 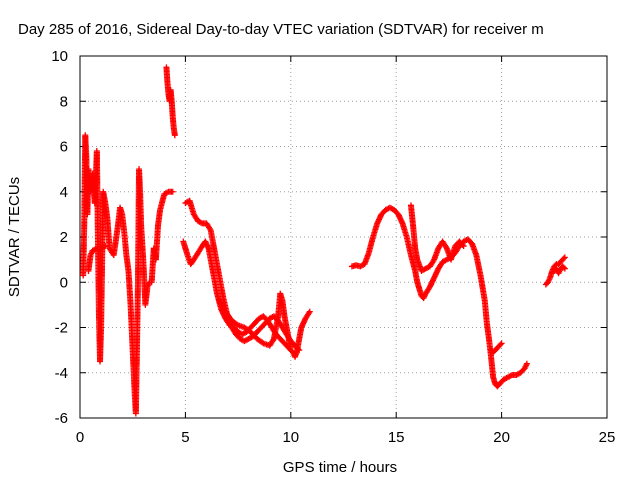 What do you see at coordinates (61, 418) in the screenshot?
I see `y-tick-label: -6` at bounding box center [61, 418].